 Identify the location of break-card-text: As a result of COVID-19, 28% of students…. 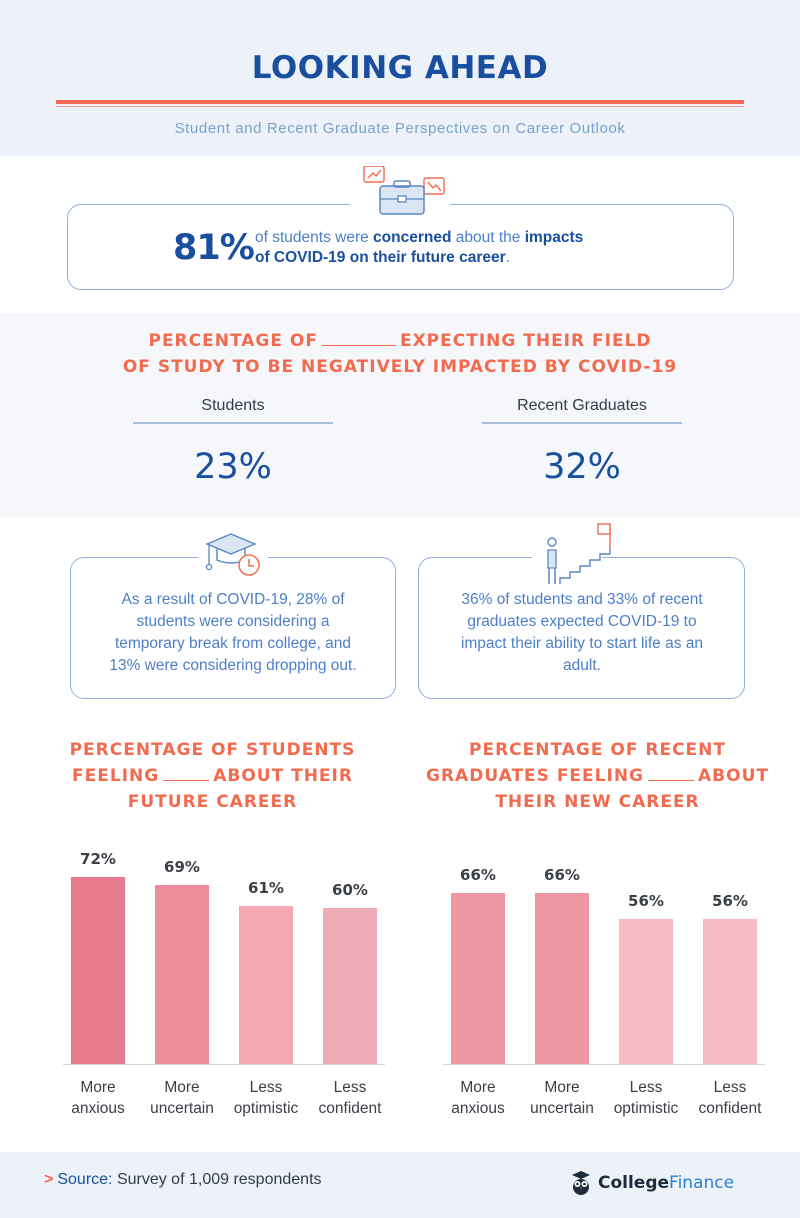
(233, 632).